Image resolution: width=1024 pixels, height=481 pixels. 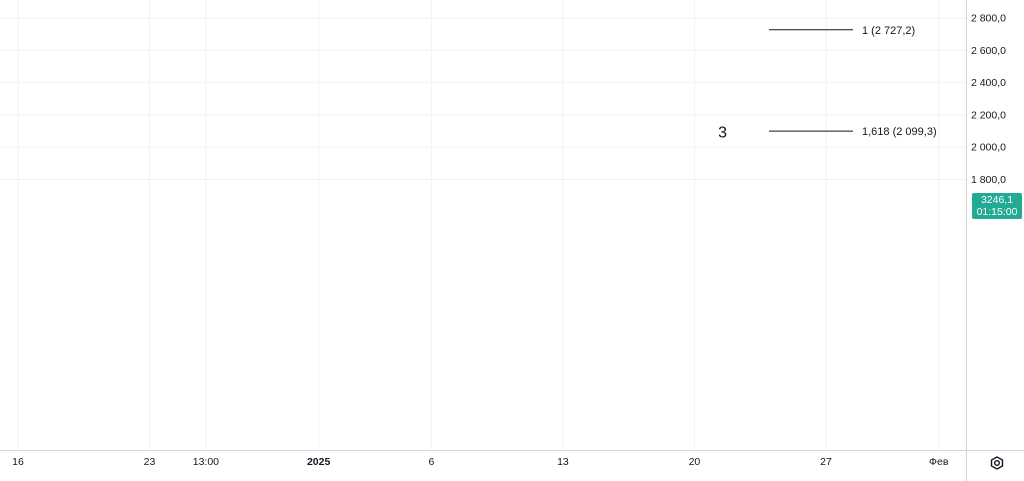 What do you see at coordinates (480, 462) in the screenshot?
I see `x-axis-ticks: 16 23 13:00 2025 6 13 20 27 Фев` at bounding box center [480, 462].